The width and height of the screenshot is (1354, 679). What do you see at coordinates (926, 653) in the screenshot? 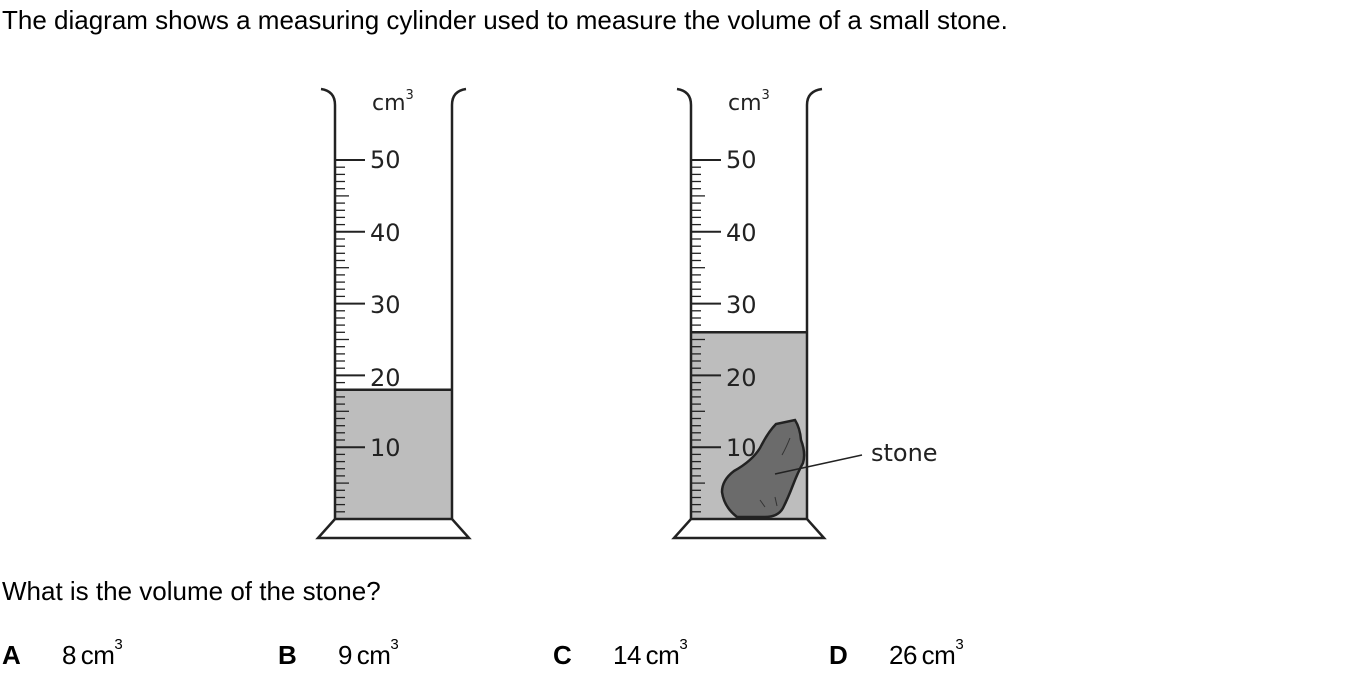
I see `option-answer: 26 cm3` at bounding box center [926, 653].